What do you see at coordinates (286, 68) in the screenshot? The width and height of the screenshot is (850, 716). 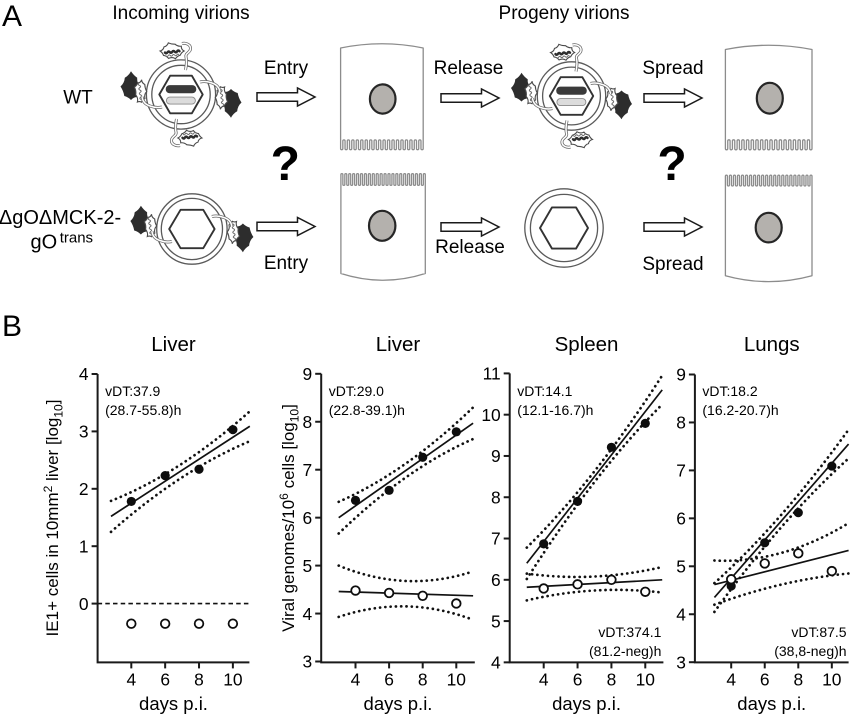 I see `label-entry-wt: Entry` at bounding box center [286, 68].